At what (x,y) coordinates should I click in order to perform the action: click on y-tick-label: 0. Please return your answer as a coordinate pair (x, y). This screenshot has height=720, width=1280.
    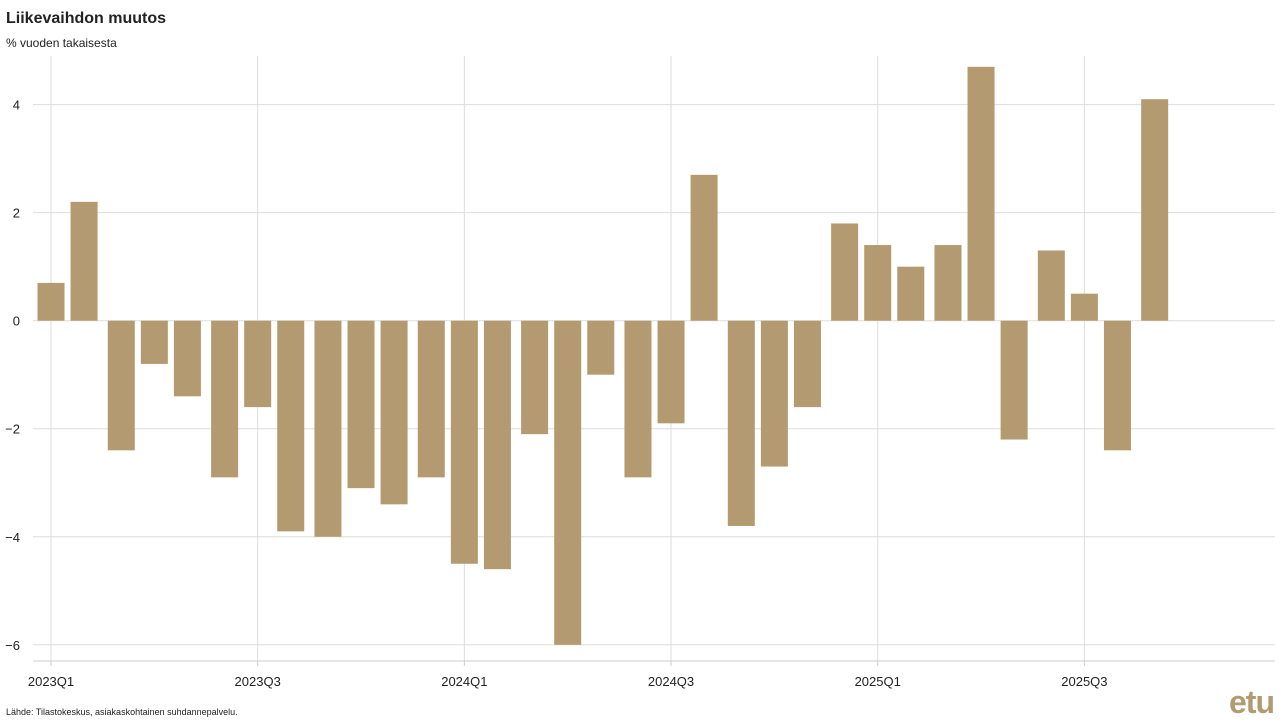
    Looking at the image, I should click on (16, 321).